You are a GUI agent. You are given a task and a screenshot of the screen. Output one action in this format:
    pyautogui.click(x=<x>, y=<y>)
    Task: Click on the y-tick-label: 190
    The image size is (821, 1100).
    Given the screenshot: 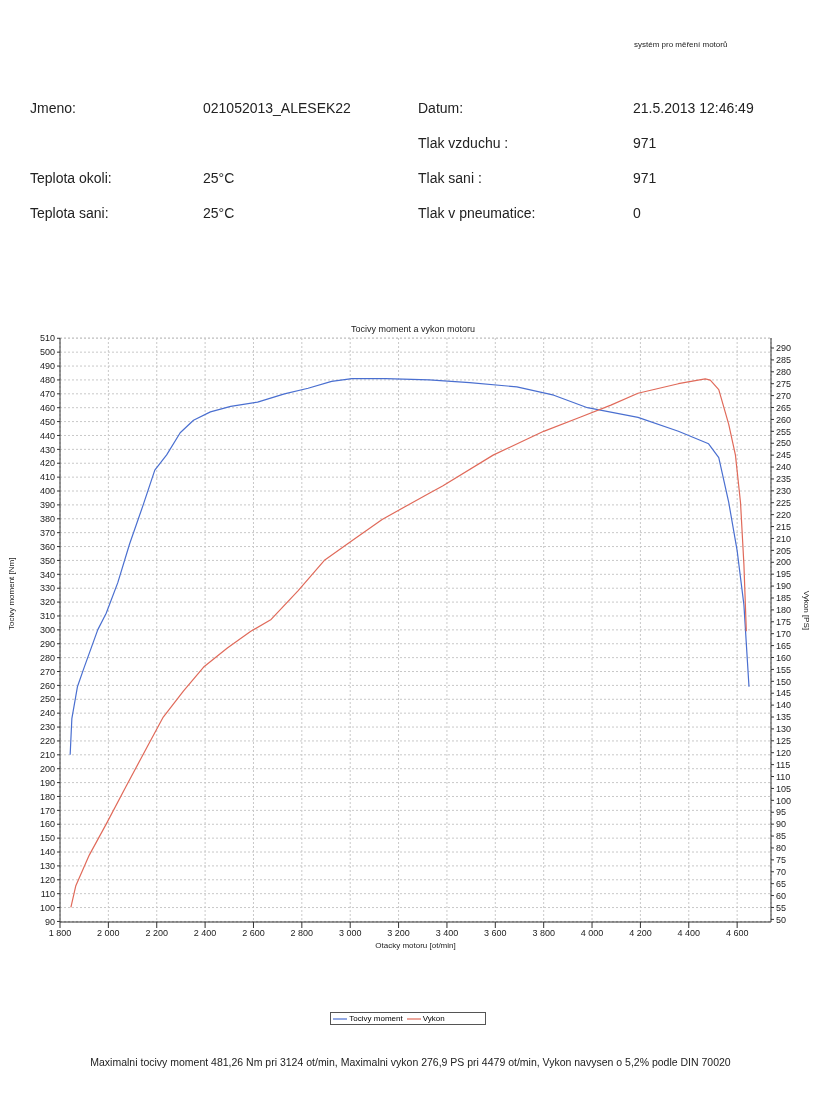 What is the action you would take?
    pyautogui.click(x=47, y=782)
    